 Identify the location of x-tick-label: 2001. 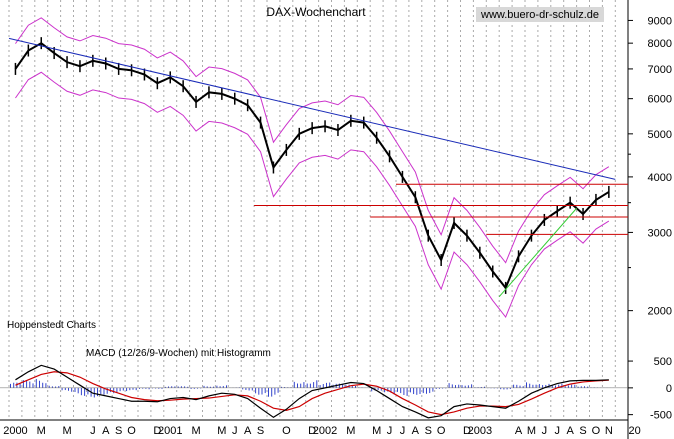
(170, 431).